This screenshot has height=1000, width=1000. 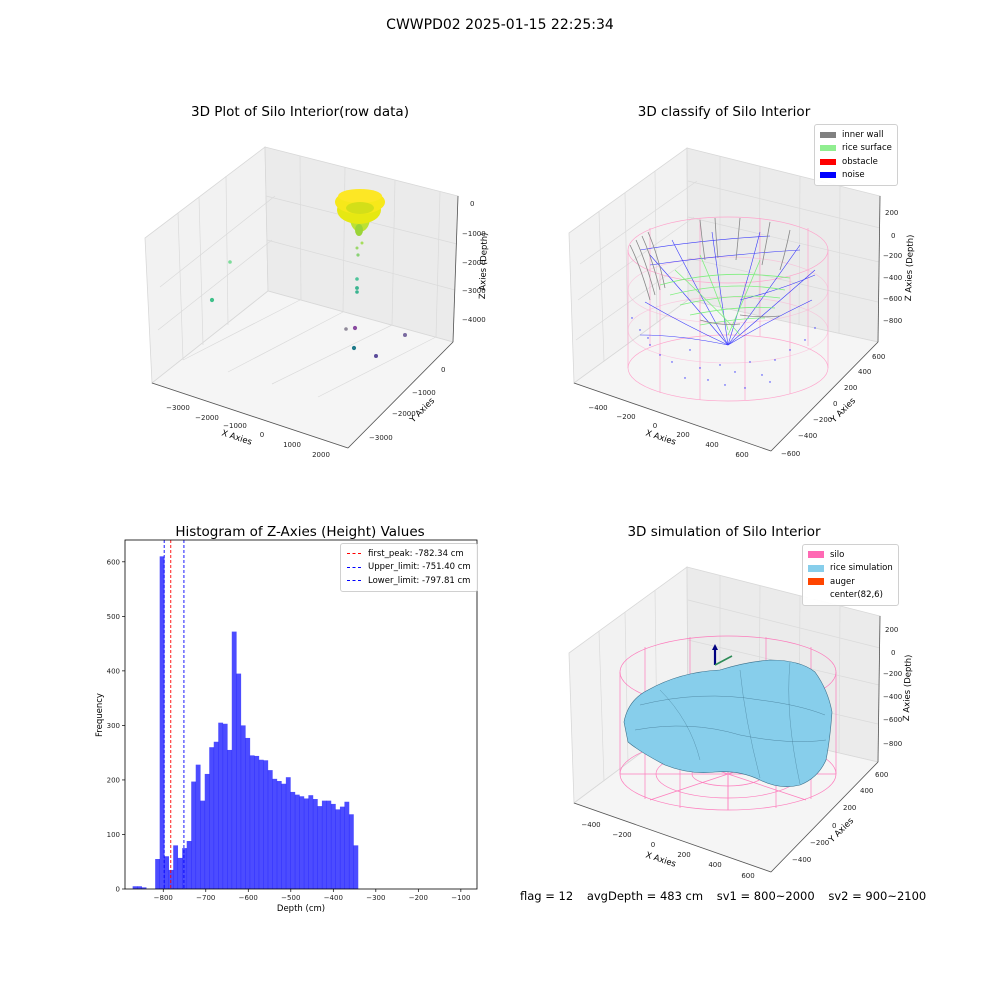 What do you see at coordinates (236, 437) in the screenshot?
I see `raw-x-label: X Axies` at bounding box center [236, 437].